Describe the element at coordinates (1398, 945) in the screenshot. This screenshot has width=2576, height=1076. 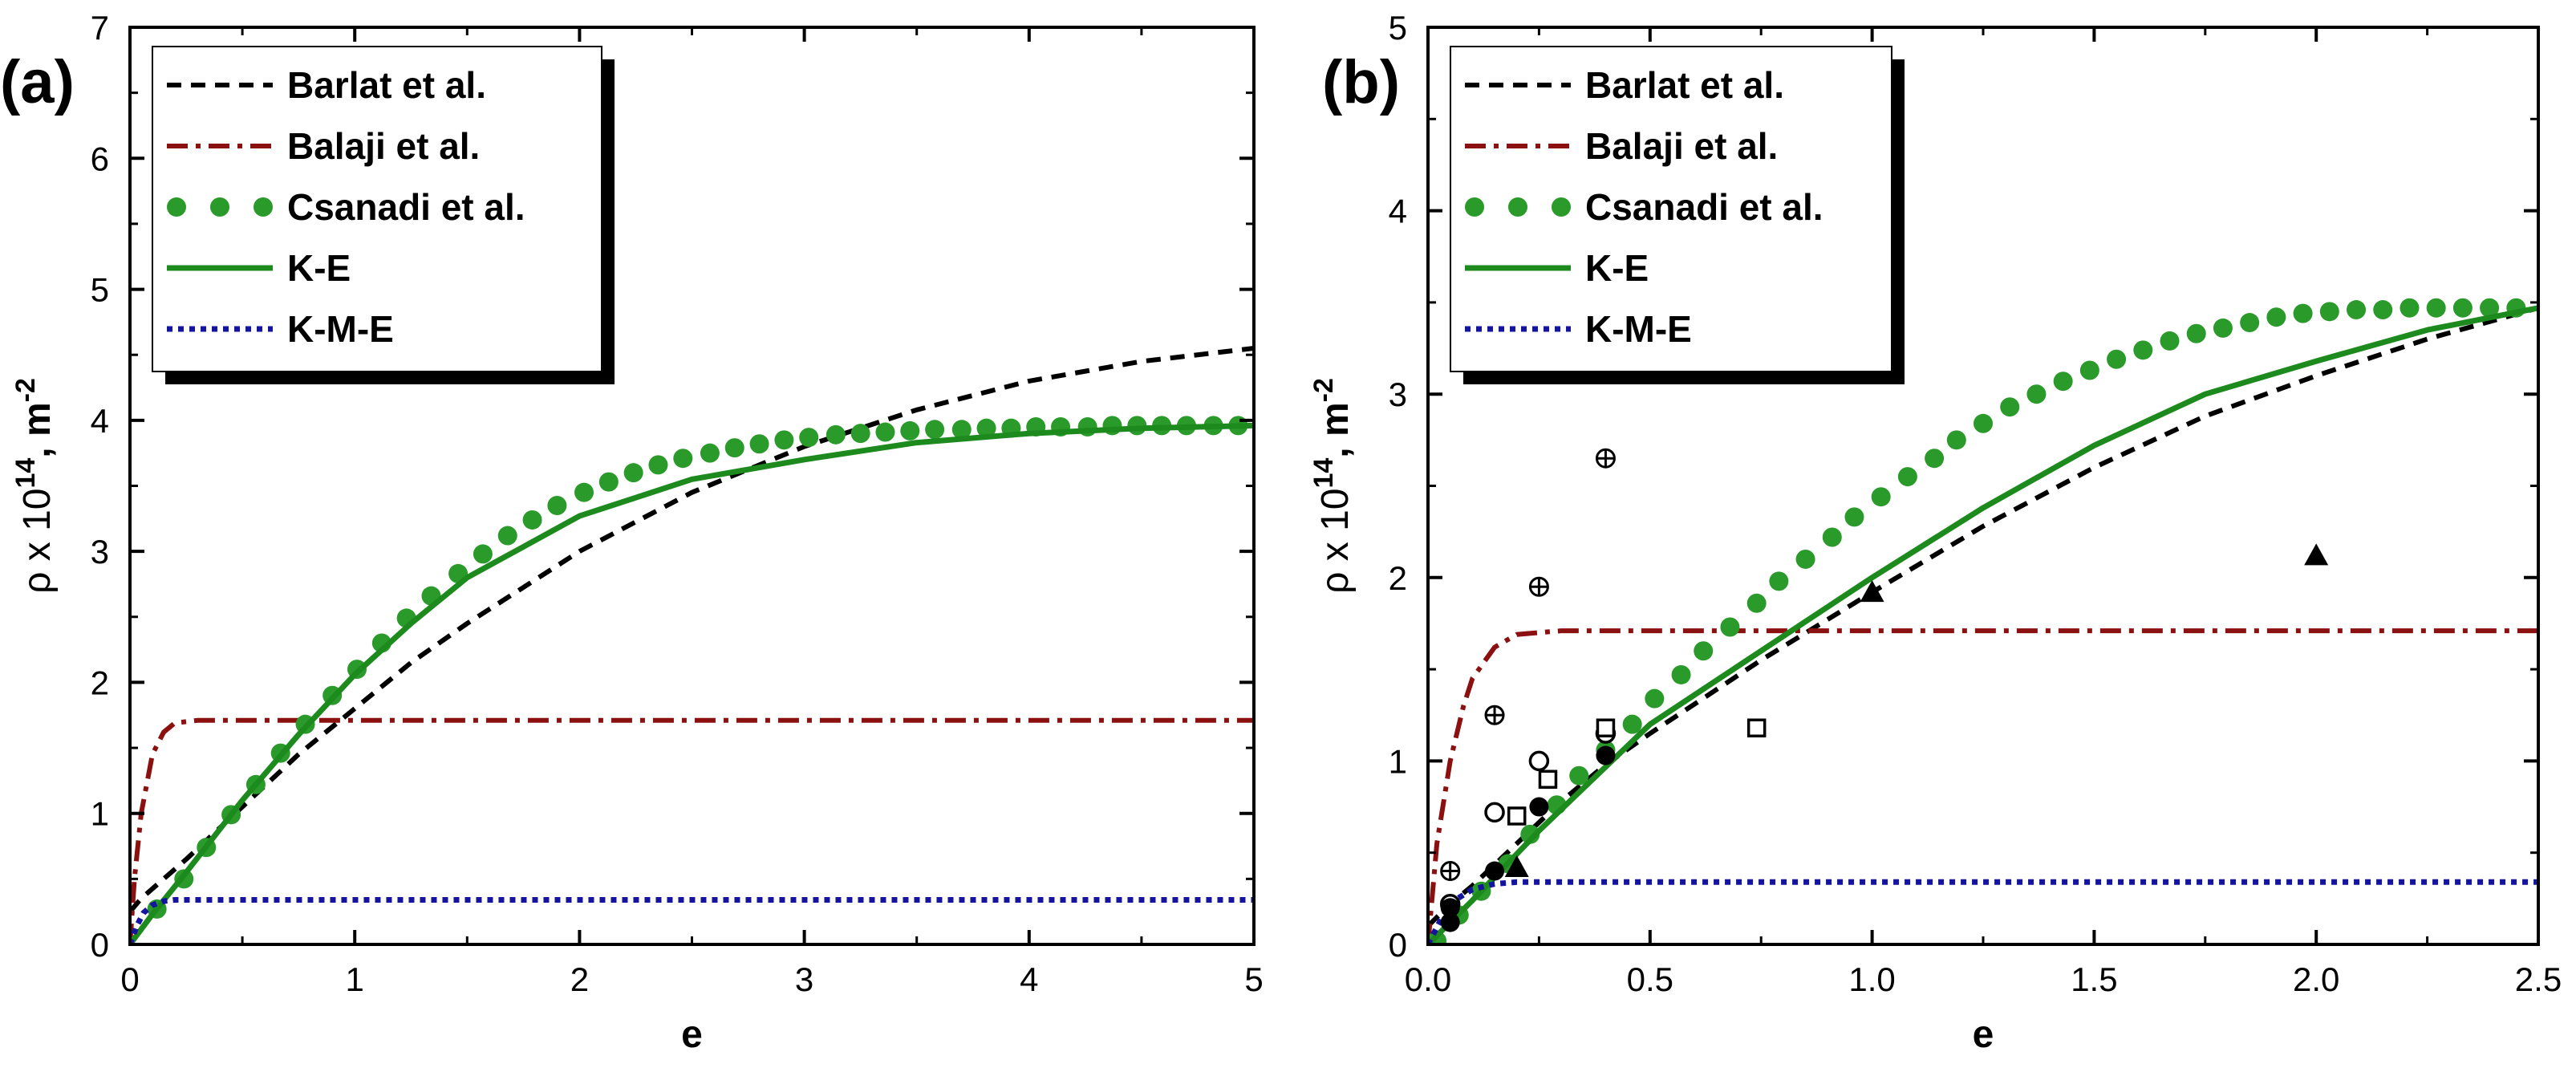
I see `panel-b-y-tick-label: 0` at that location.